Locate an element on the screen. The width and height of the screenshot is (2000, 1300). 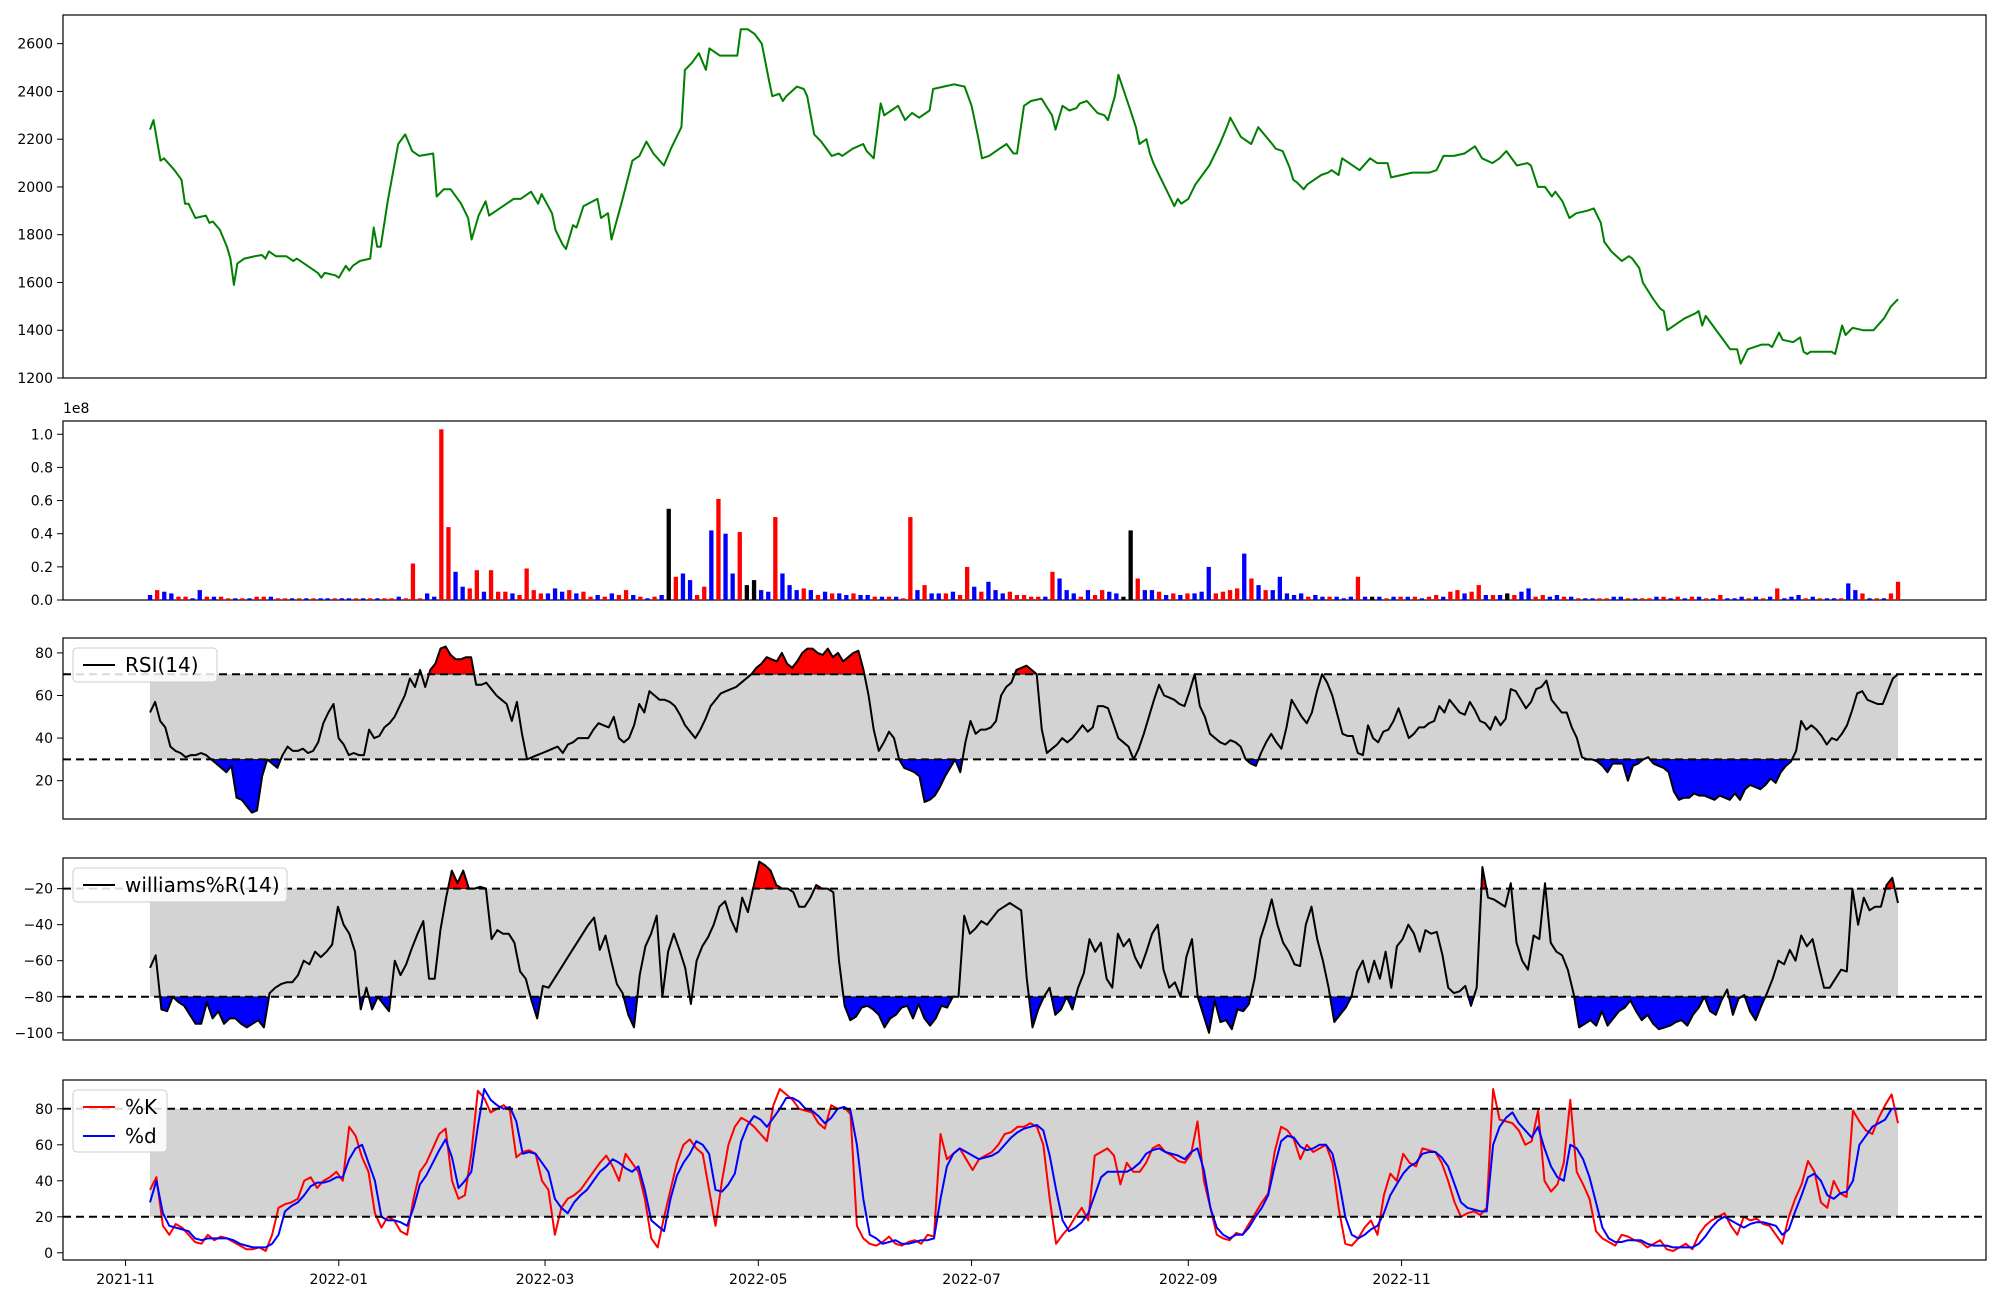
oversold-fill is located at coordinates (901, 1012).